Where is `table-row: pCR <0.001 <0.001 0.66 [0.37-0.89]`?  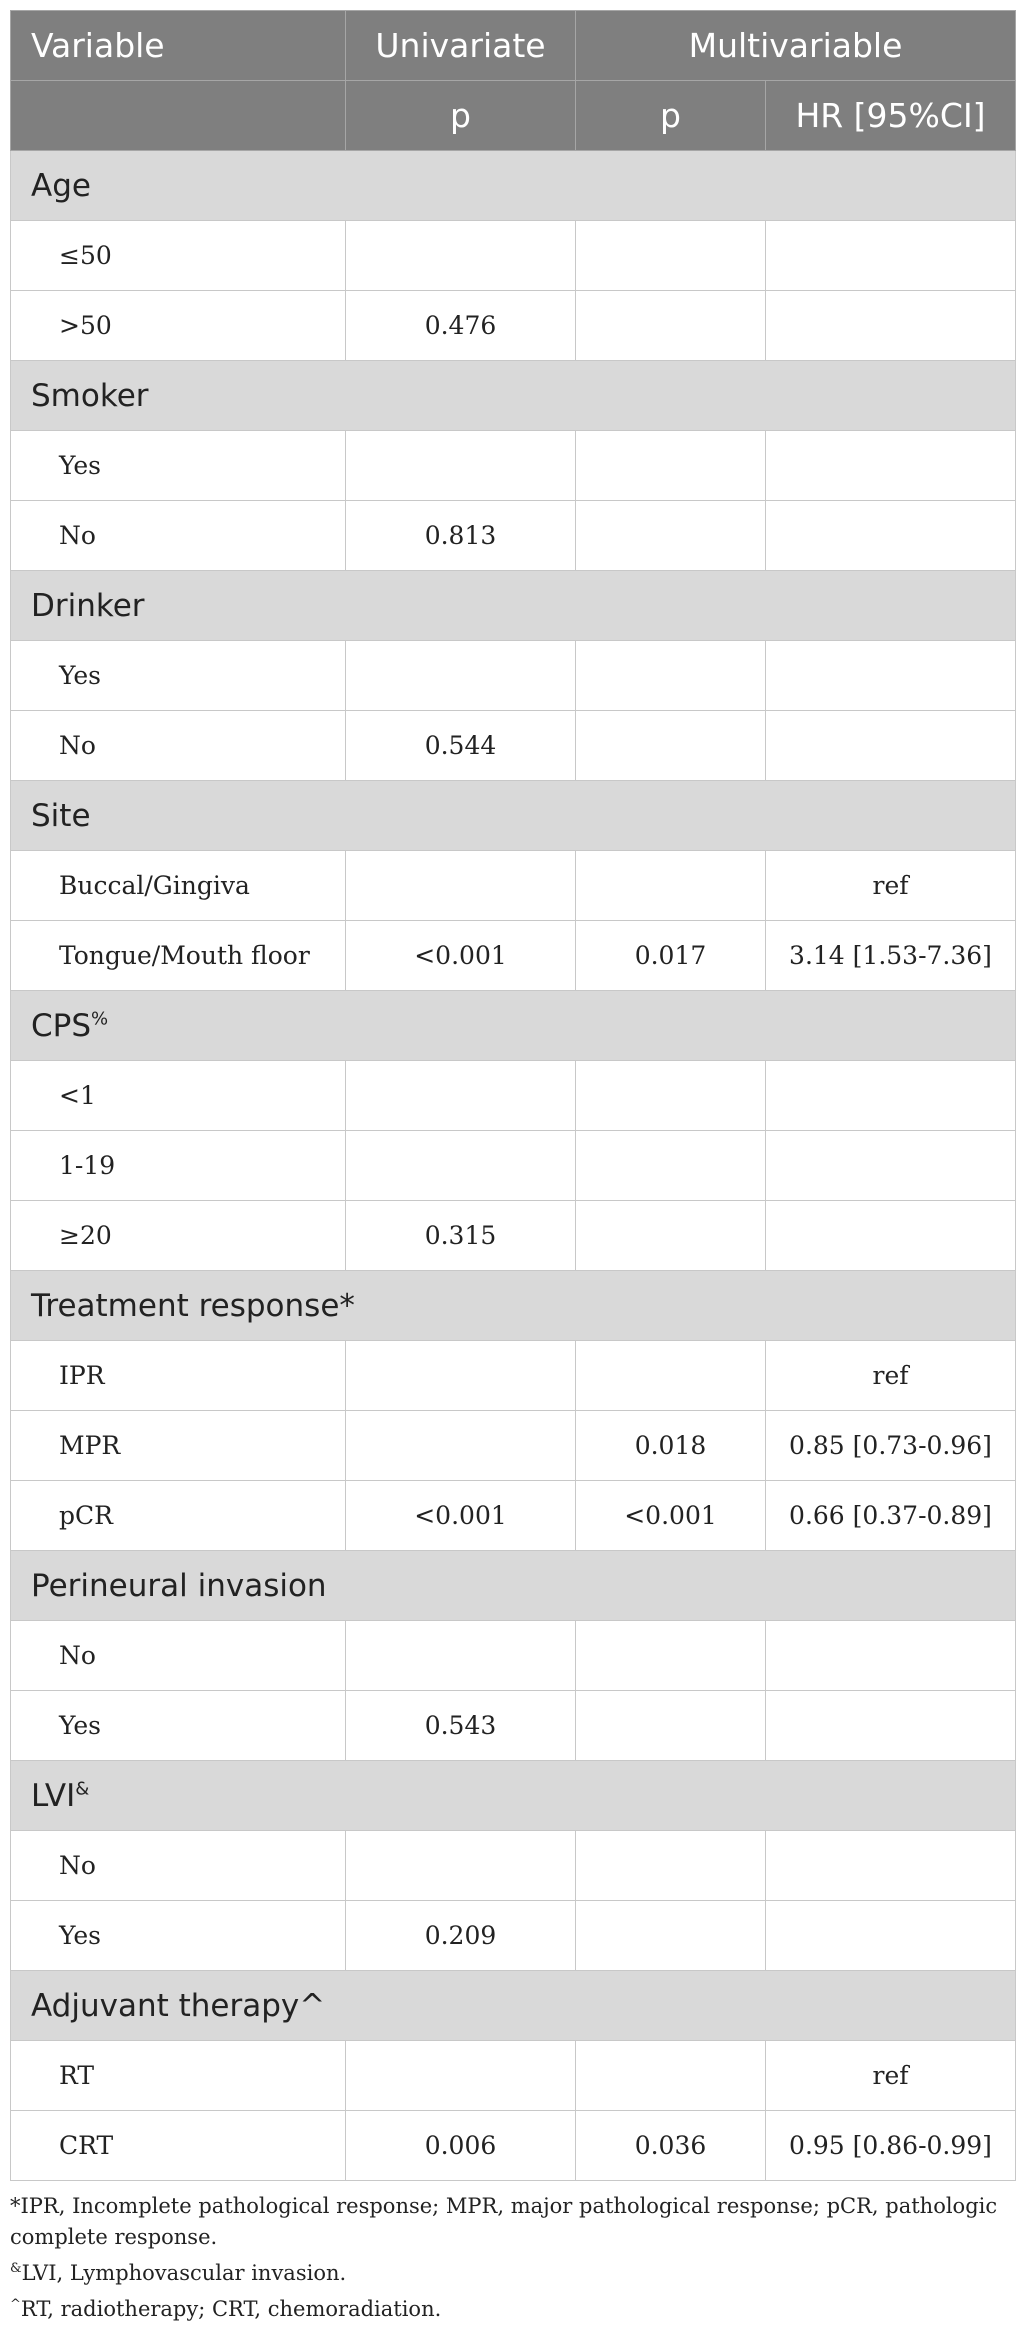 table-row: pCR <0.001 <0.001 0.66 [0.37-0.89] is located at coordinates (513, 1515).